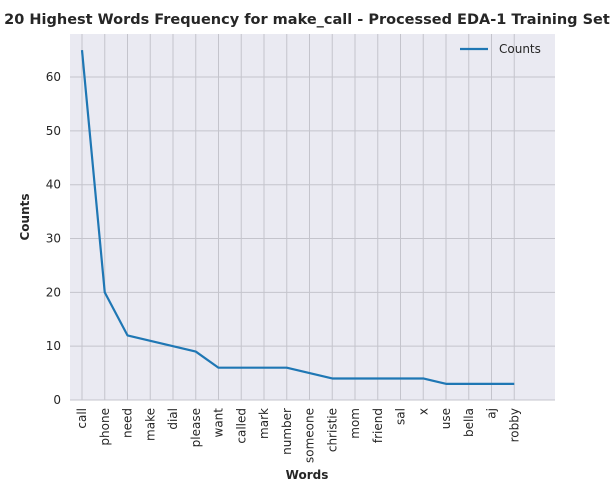 This screenshot has width=614, height=496. Describe the element at coordinates (492, 413) in the screenshot. I see `x-tick-label: aj` at that location.